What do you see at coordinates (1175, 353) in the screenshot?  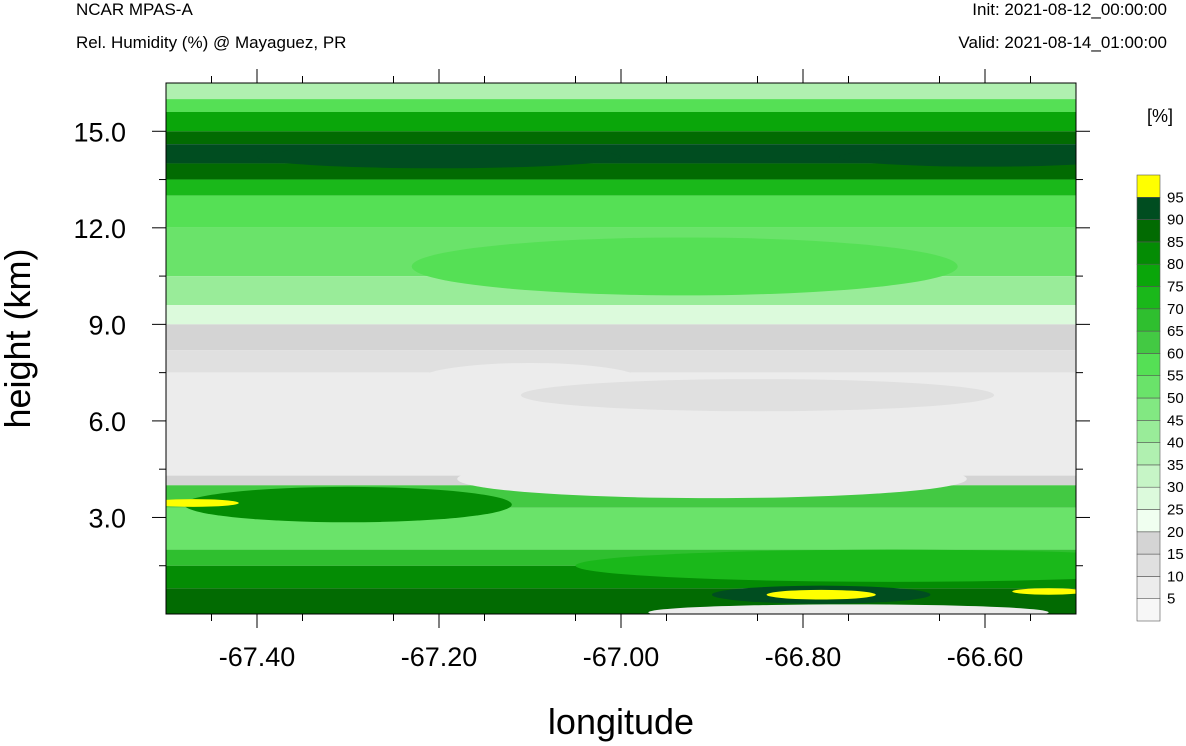 I see `colorbar-label: 60` at bounding box center [1175, 353].